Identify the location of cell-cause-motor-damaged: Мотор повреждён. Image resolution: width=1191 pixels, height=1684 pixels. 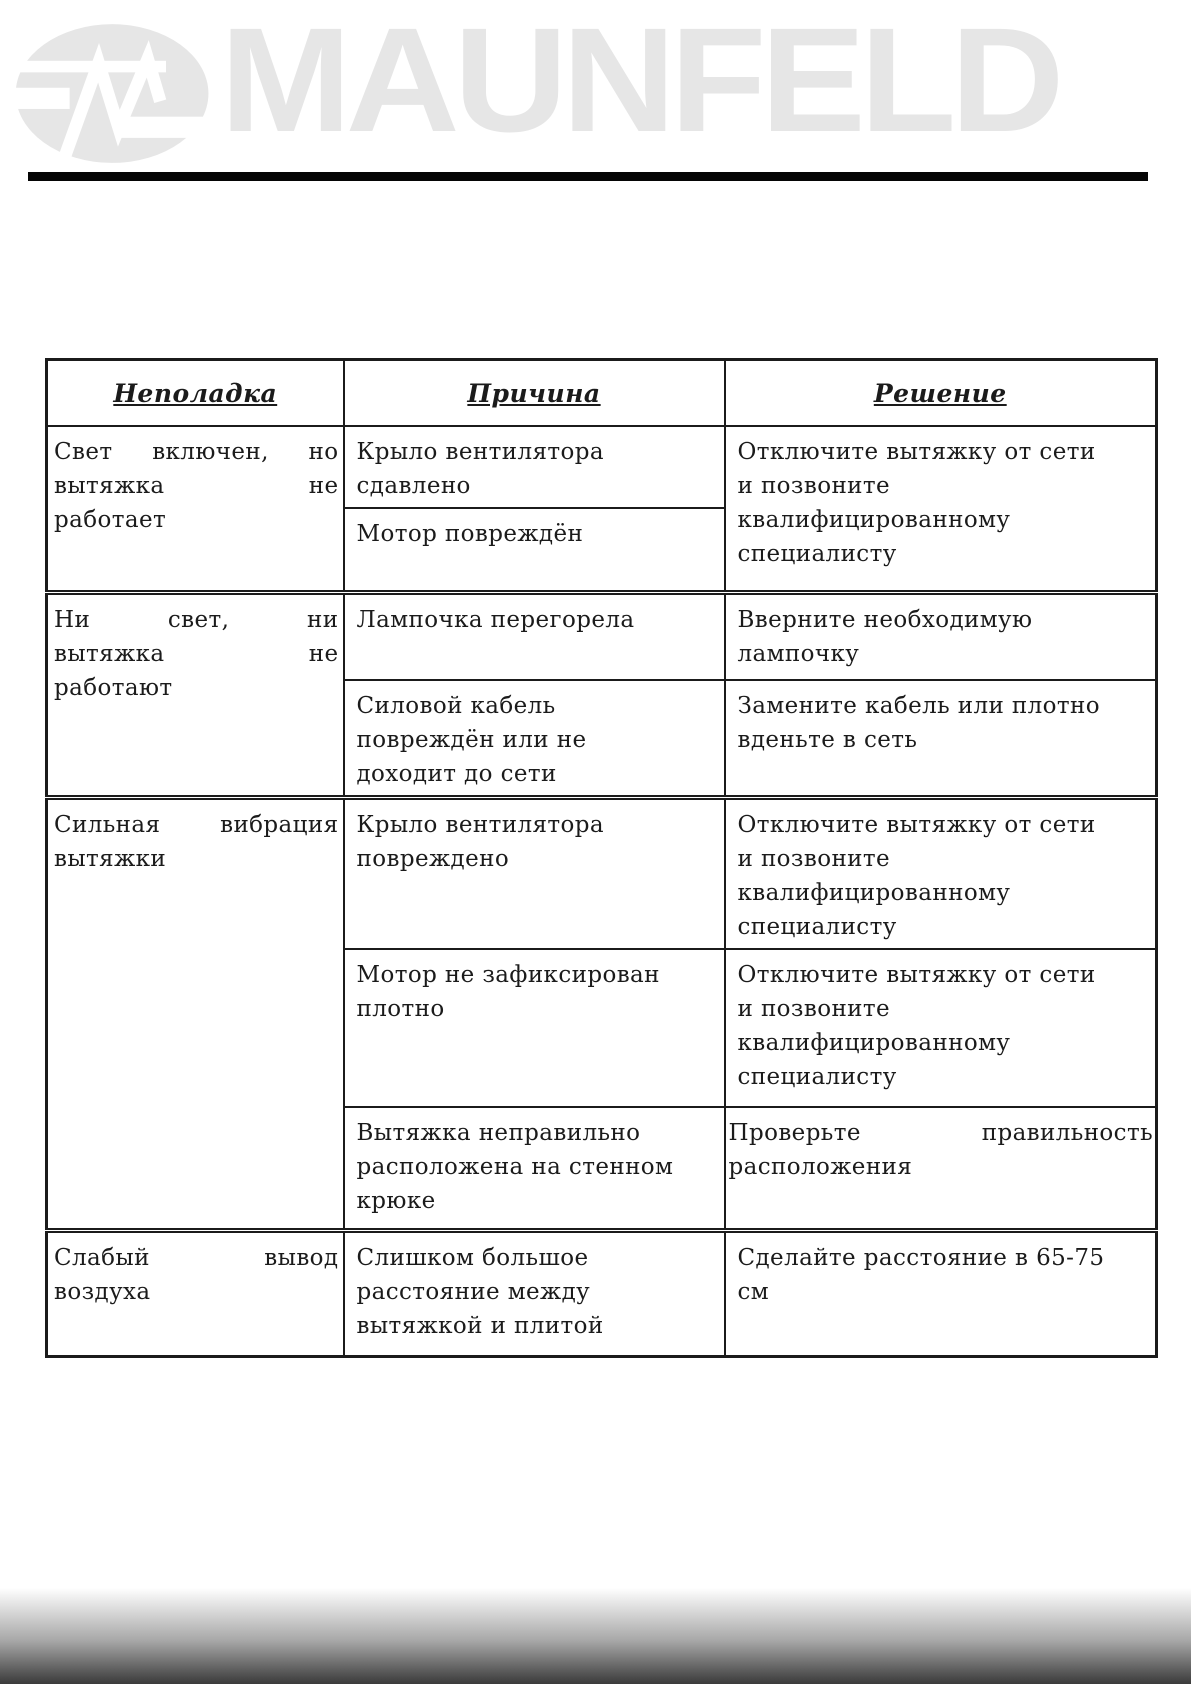
(534, 550).